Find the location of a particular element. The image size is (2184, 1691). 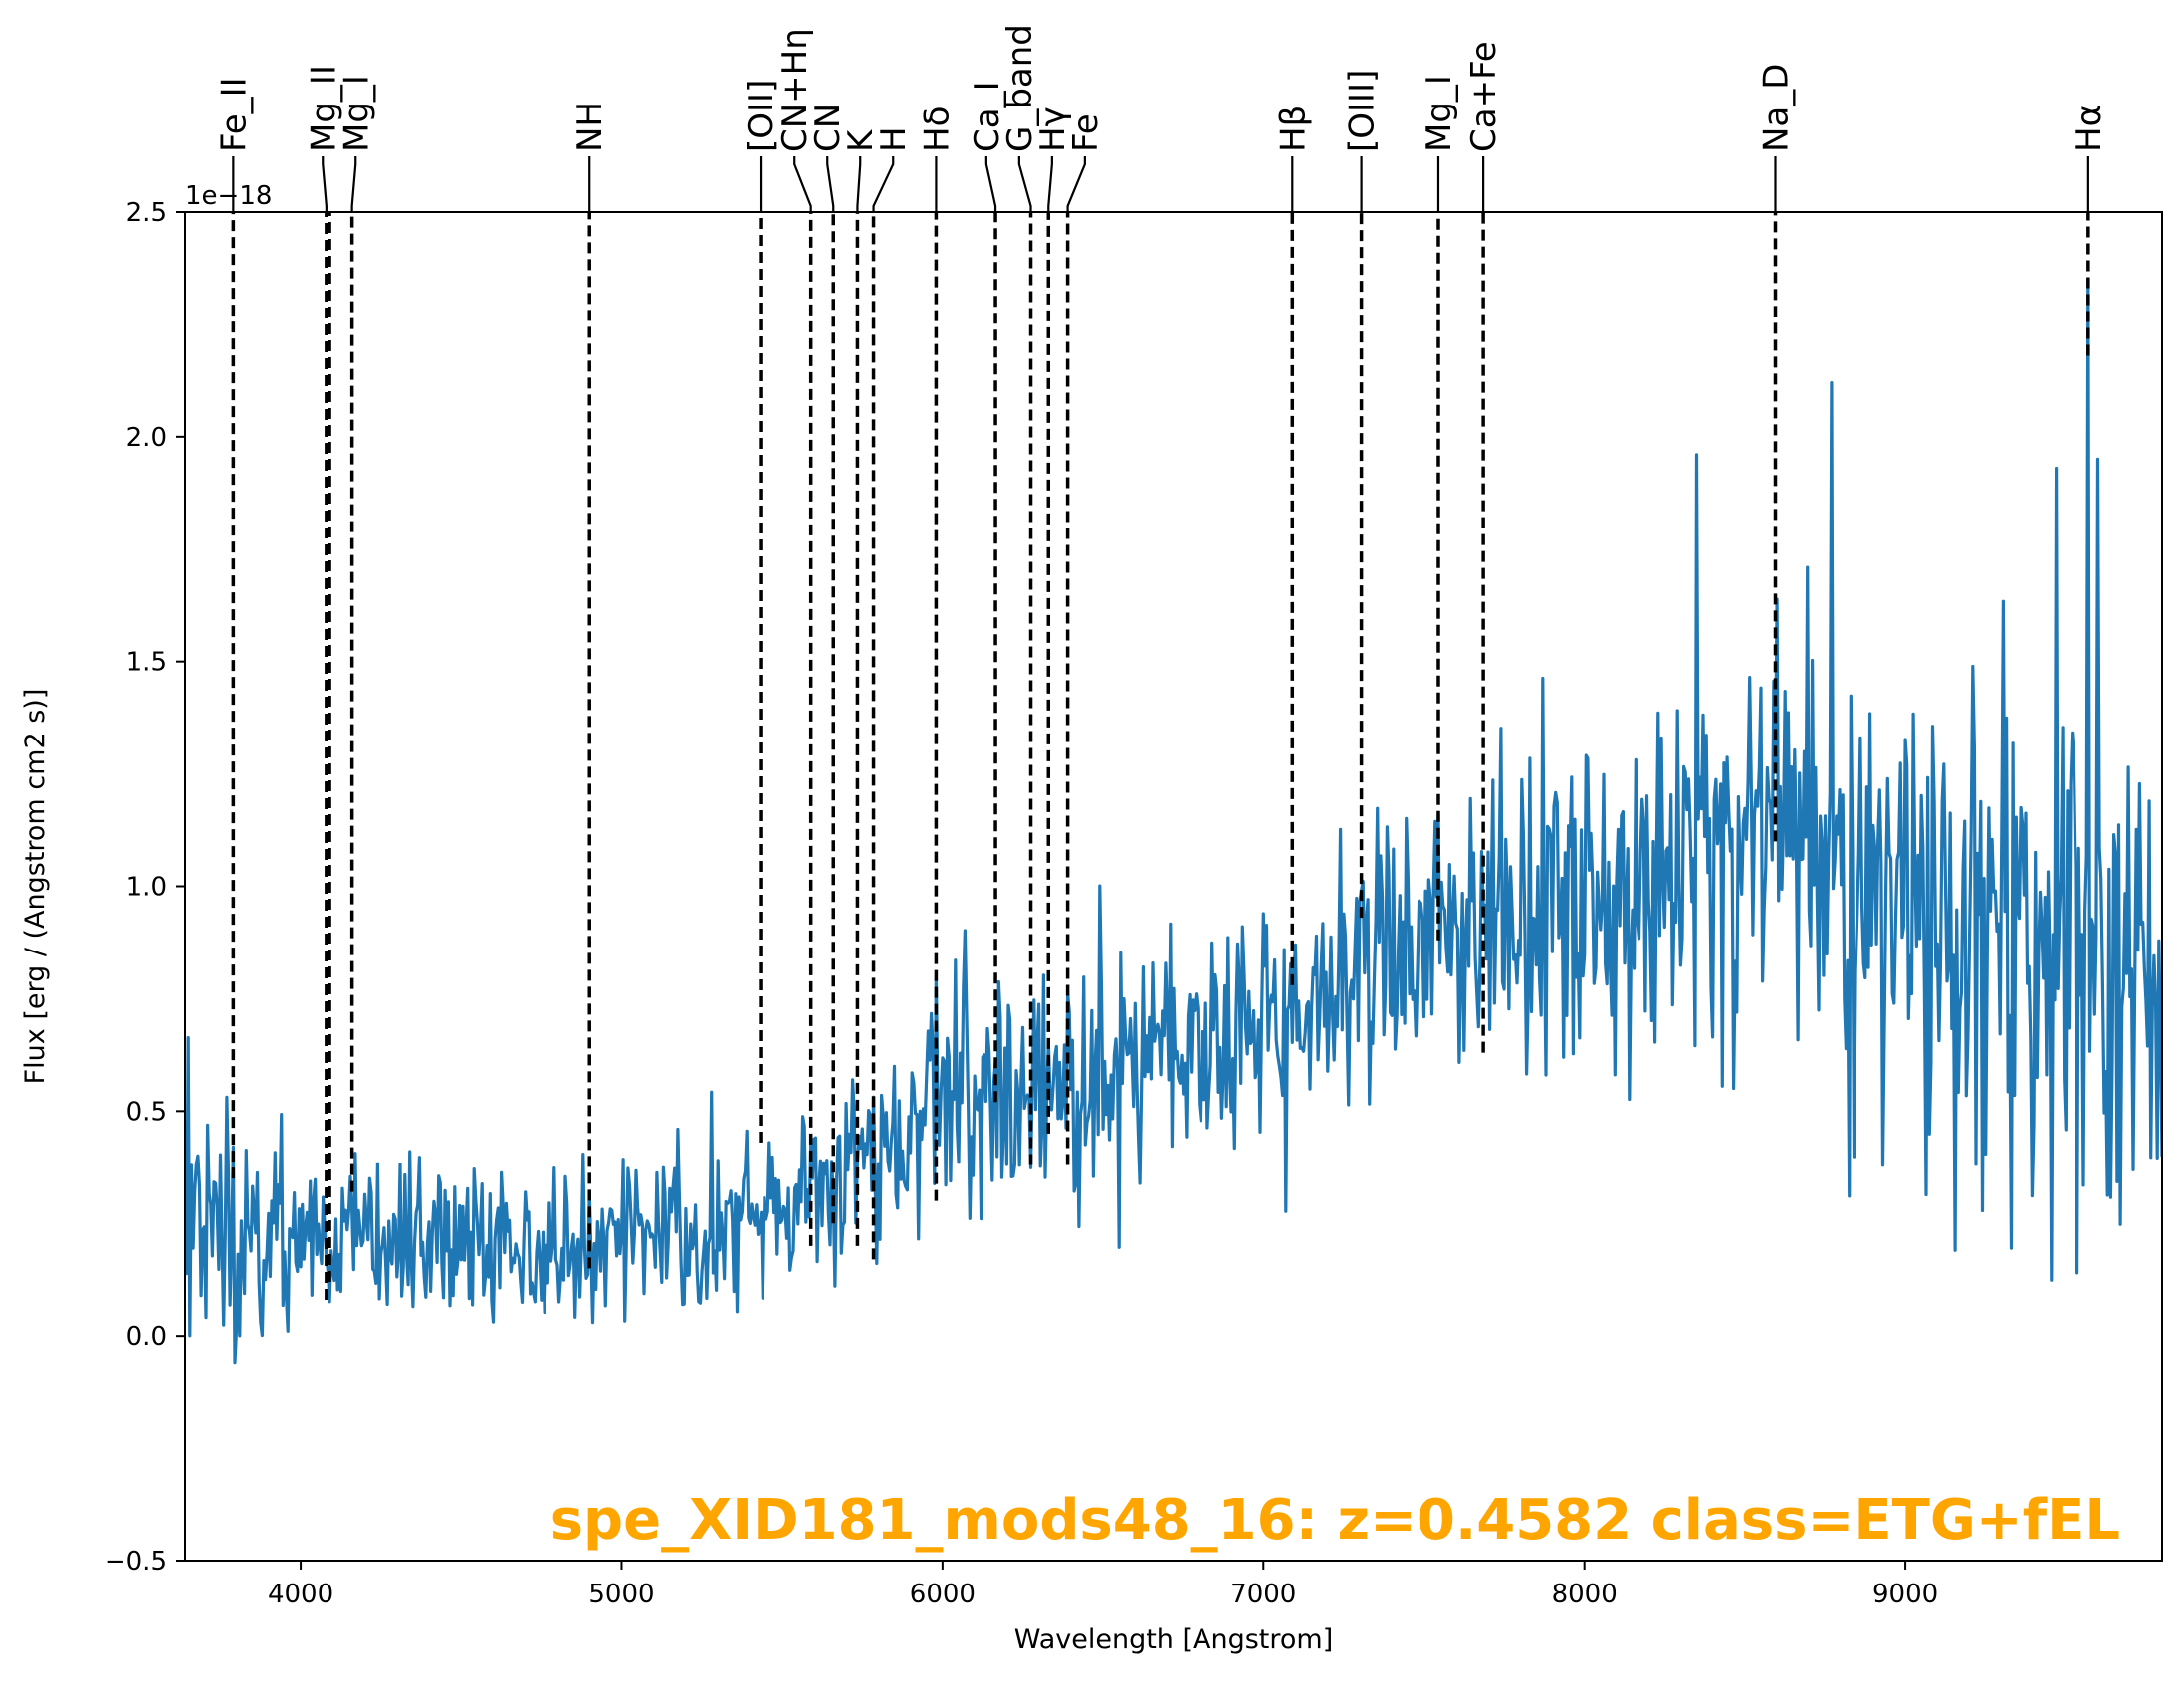

line-label-9: H is located at coordinates (894, 139).